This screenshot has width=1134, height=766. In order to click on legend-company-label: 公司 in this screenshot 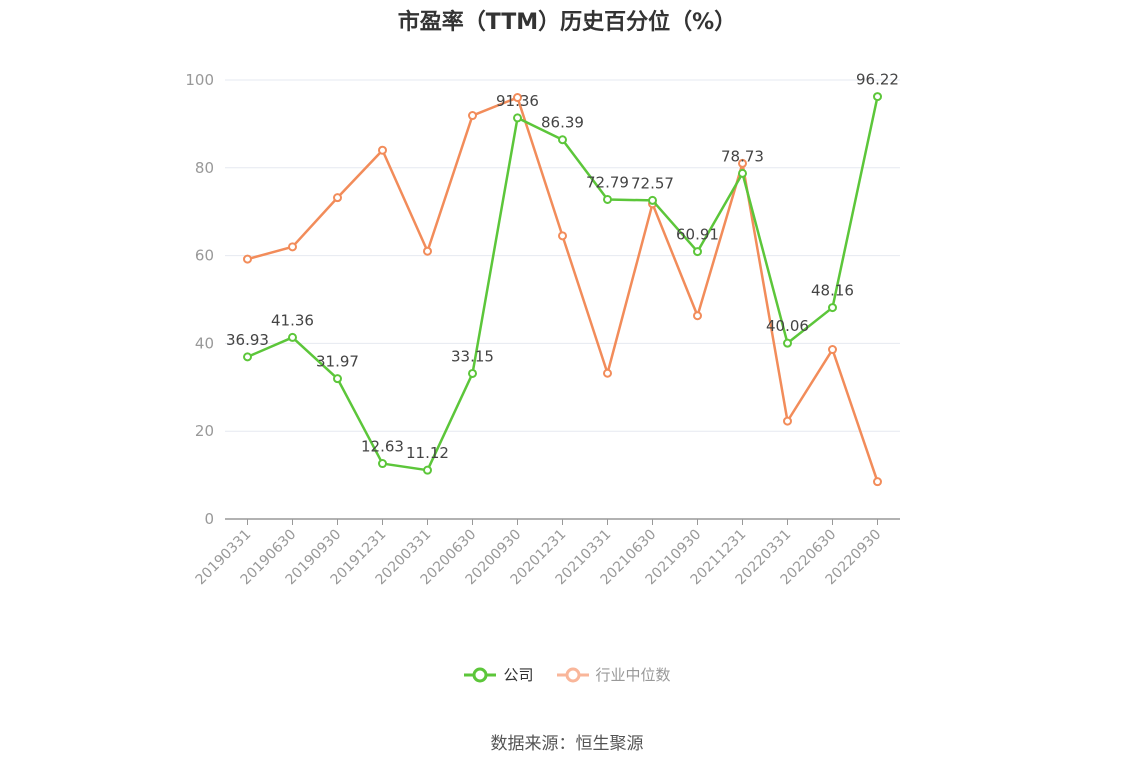, I will do `click(518, 675)`.